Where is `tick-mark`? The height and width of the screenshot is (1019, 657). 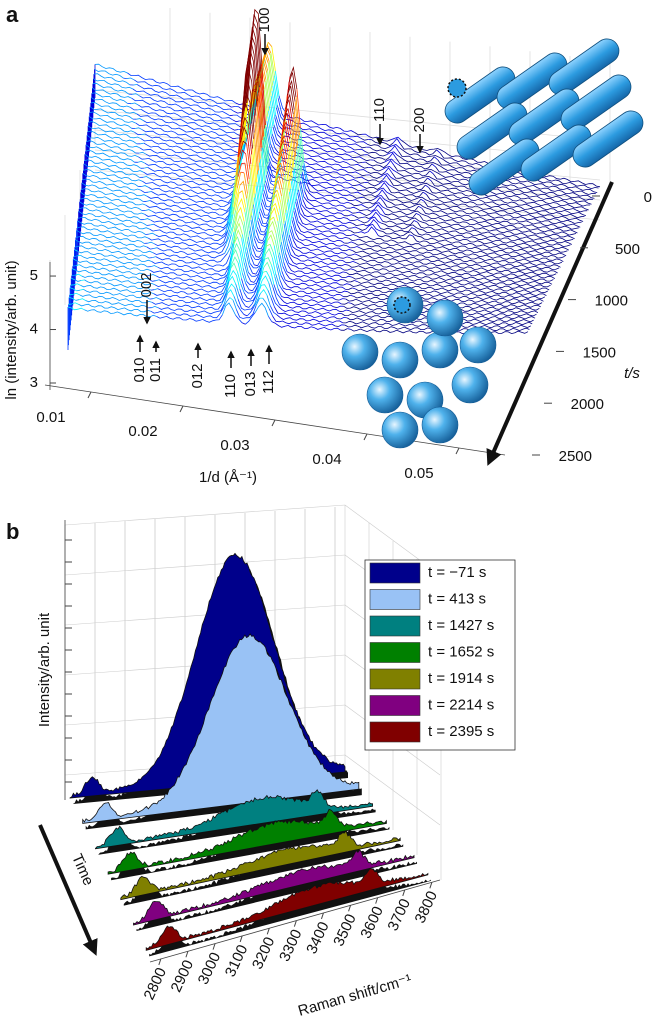
tick-mark is located at coordinates (377, 900).